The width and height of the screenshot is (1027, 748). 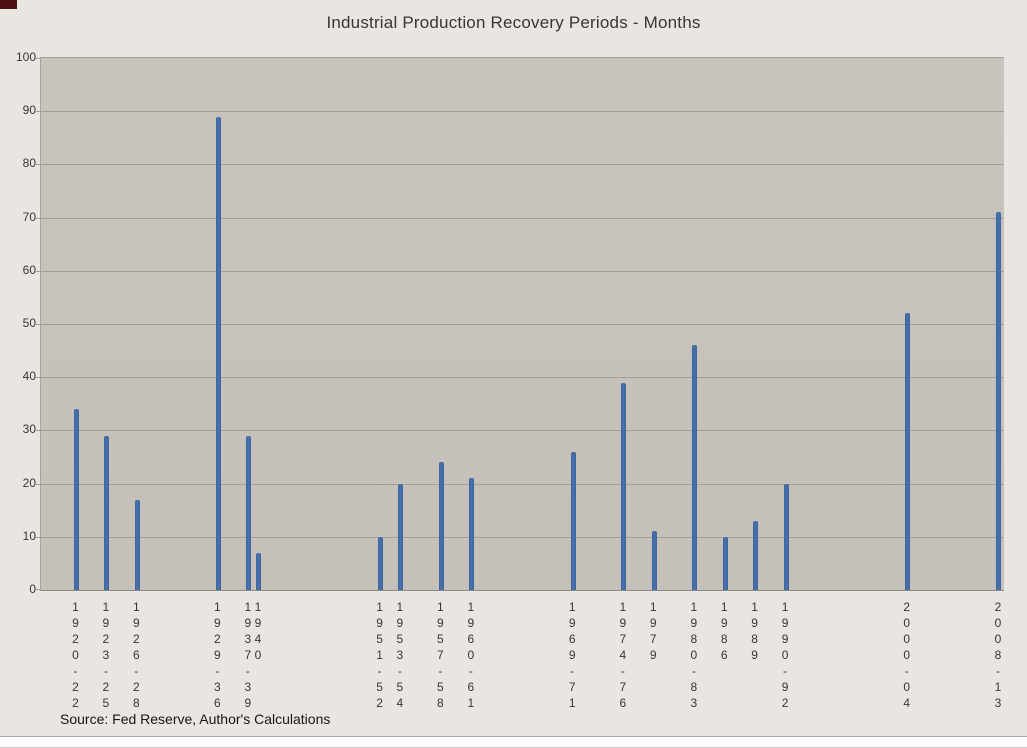 What do you see at coordinates (379, 655) in the screenshot?
I see `x-axis-label: 1 9 5 1 - 5 2` at bounding box center [379, 655].